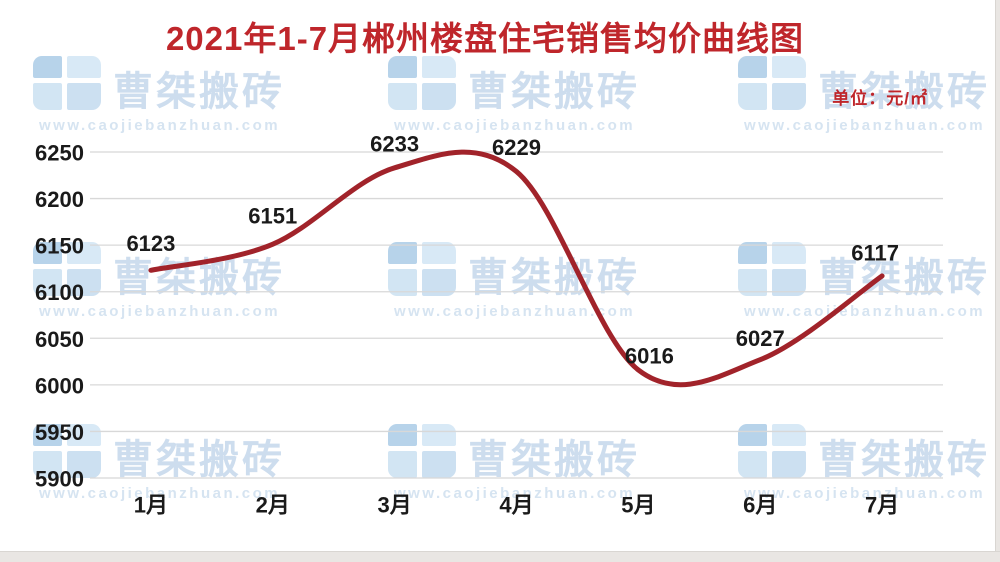 The image size is (1000, 562). I want to click on page-edge-right, so click(997, 281).